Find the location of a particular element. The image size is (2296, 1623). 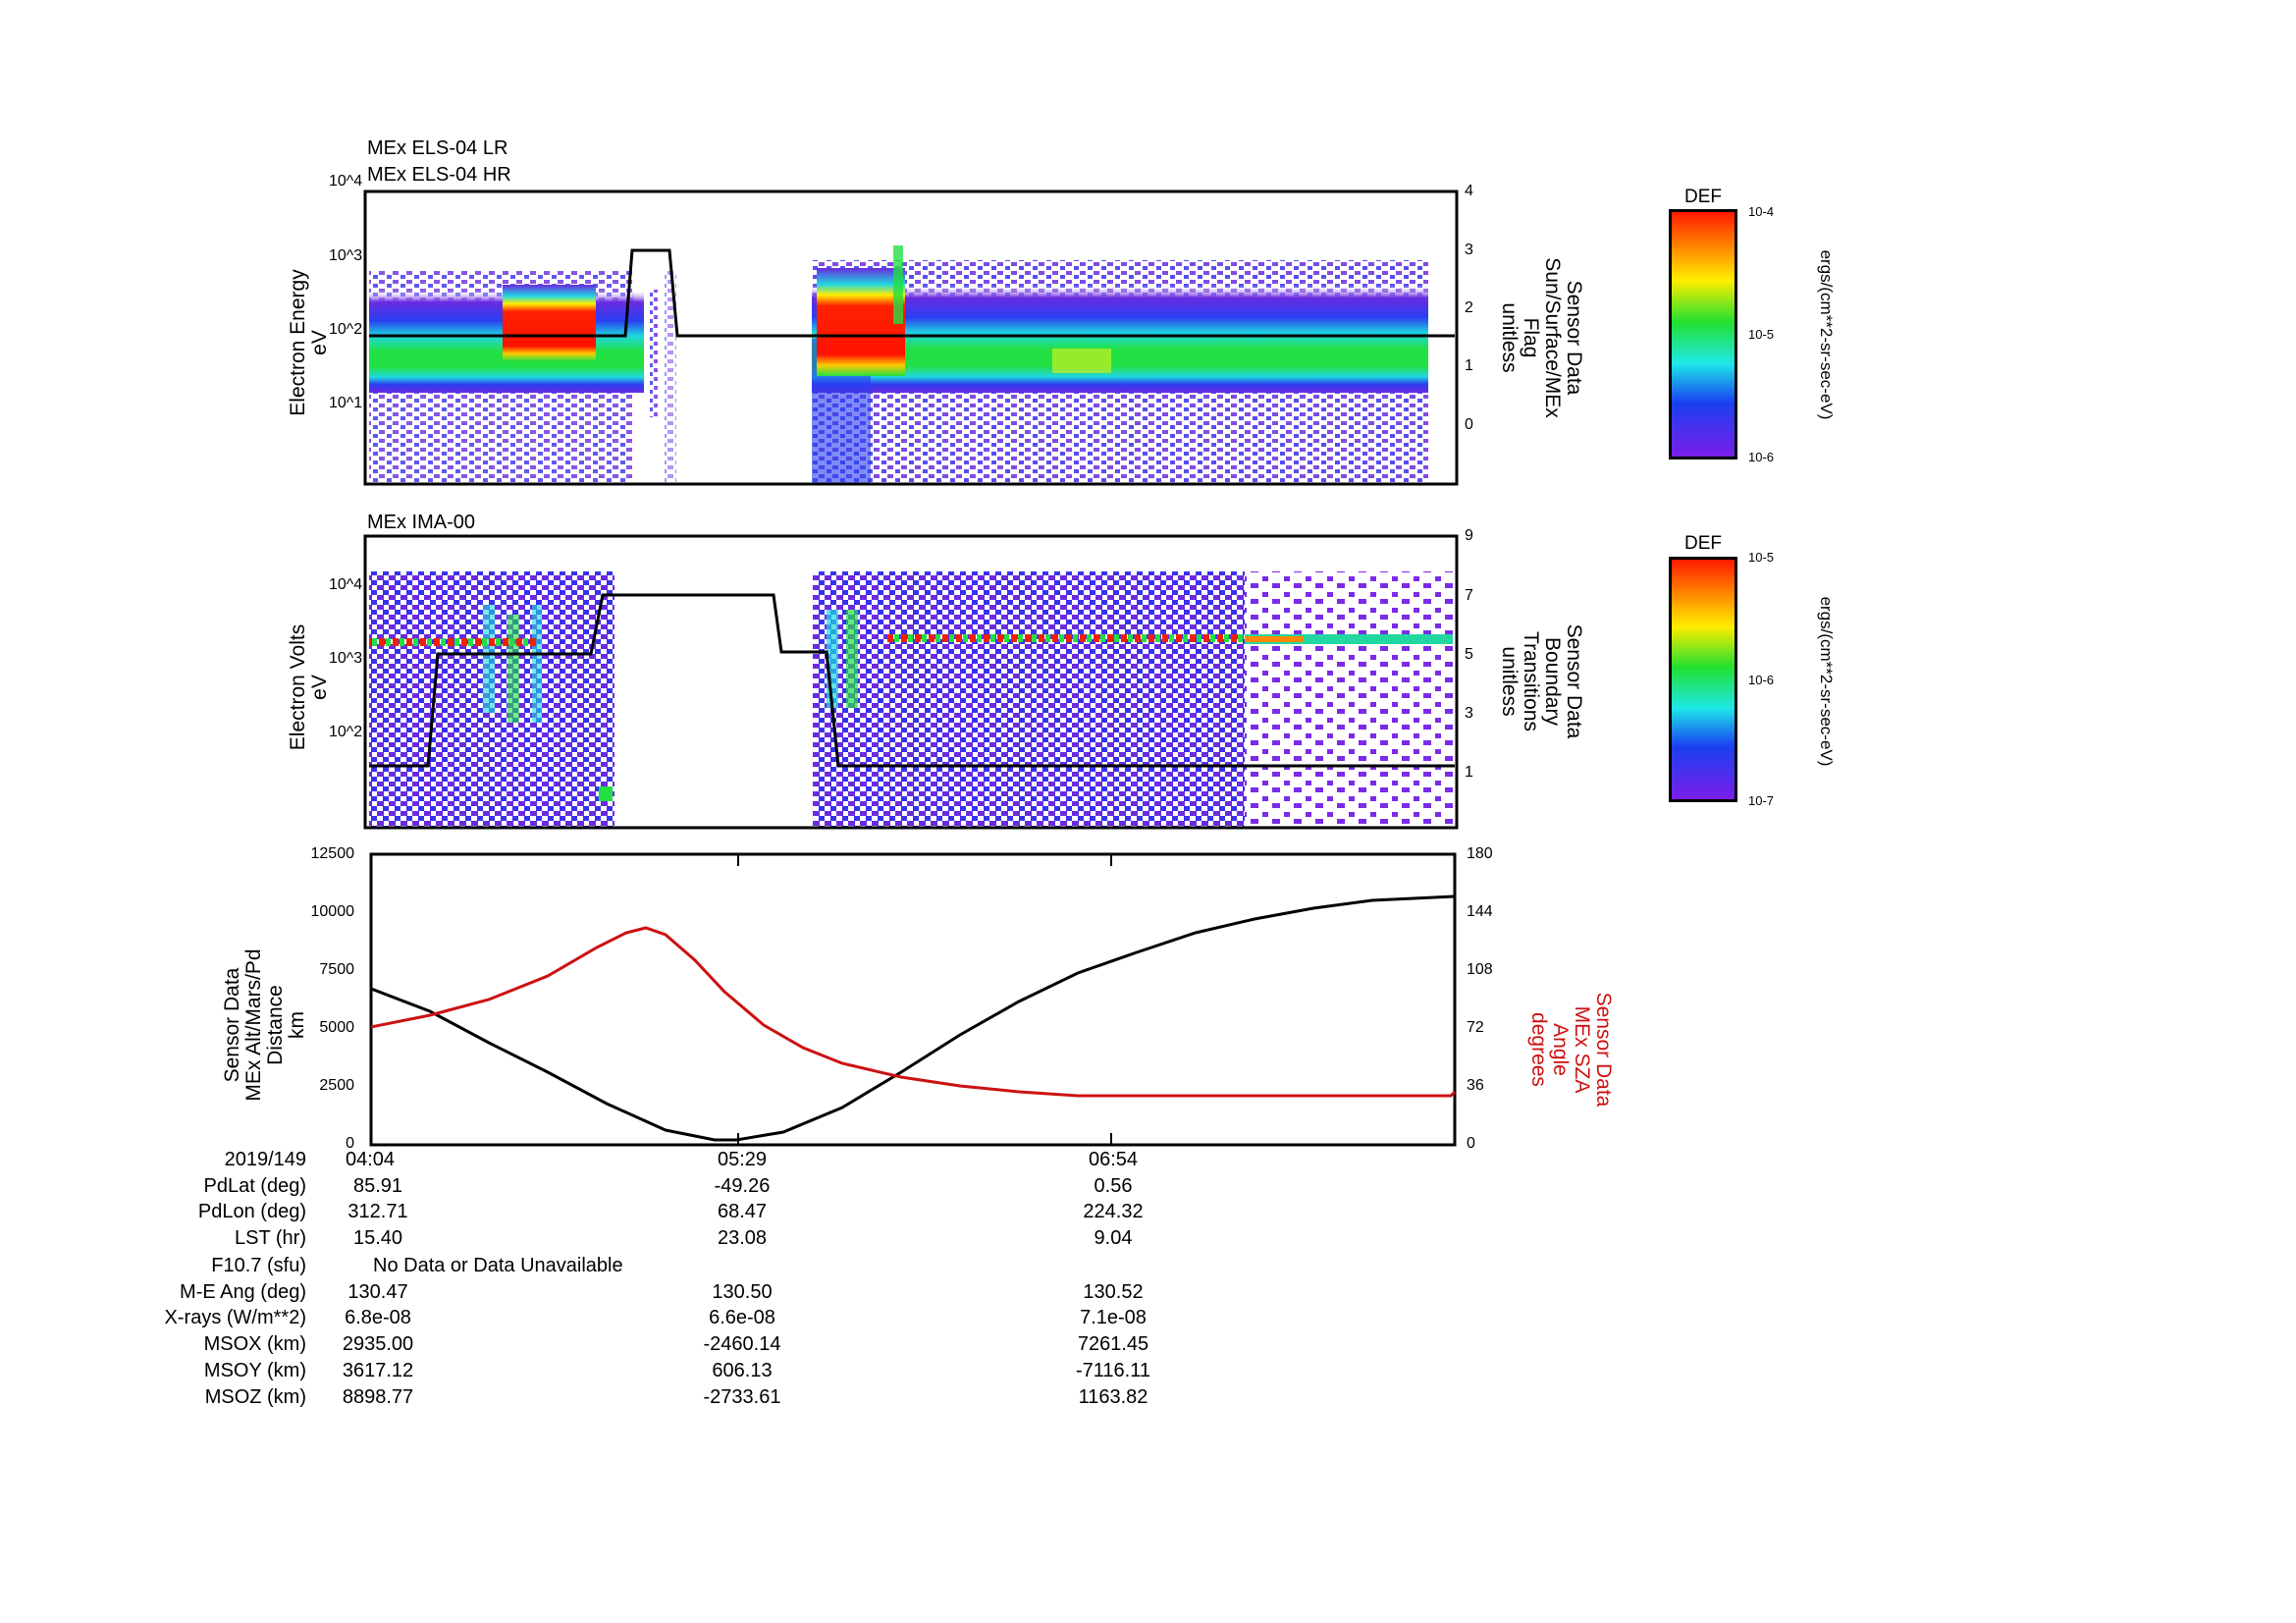

eph-value: 9.04 is located at coordinates (1113, 1238).